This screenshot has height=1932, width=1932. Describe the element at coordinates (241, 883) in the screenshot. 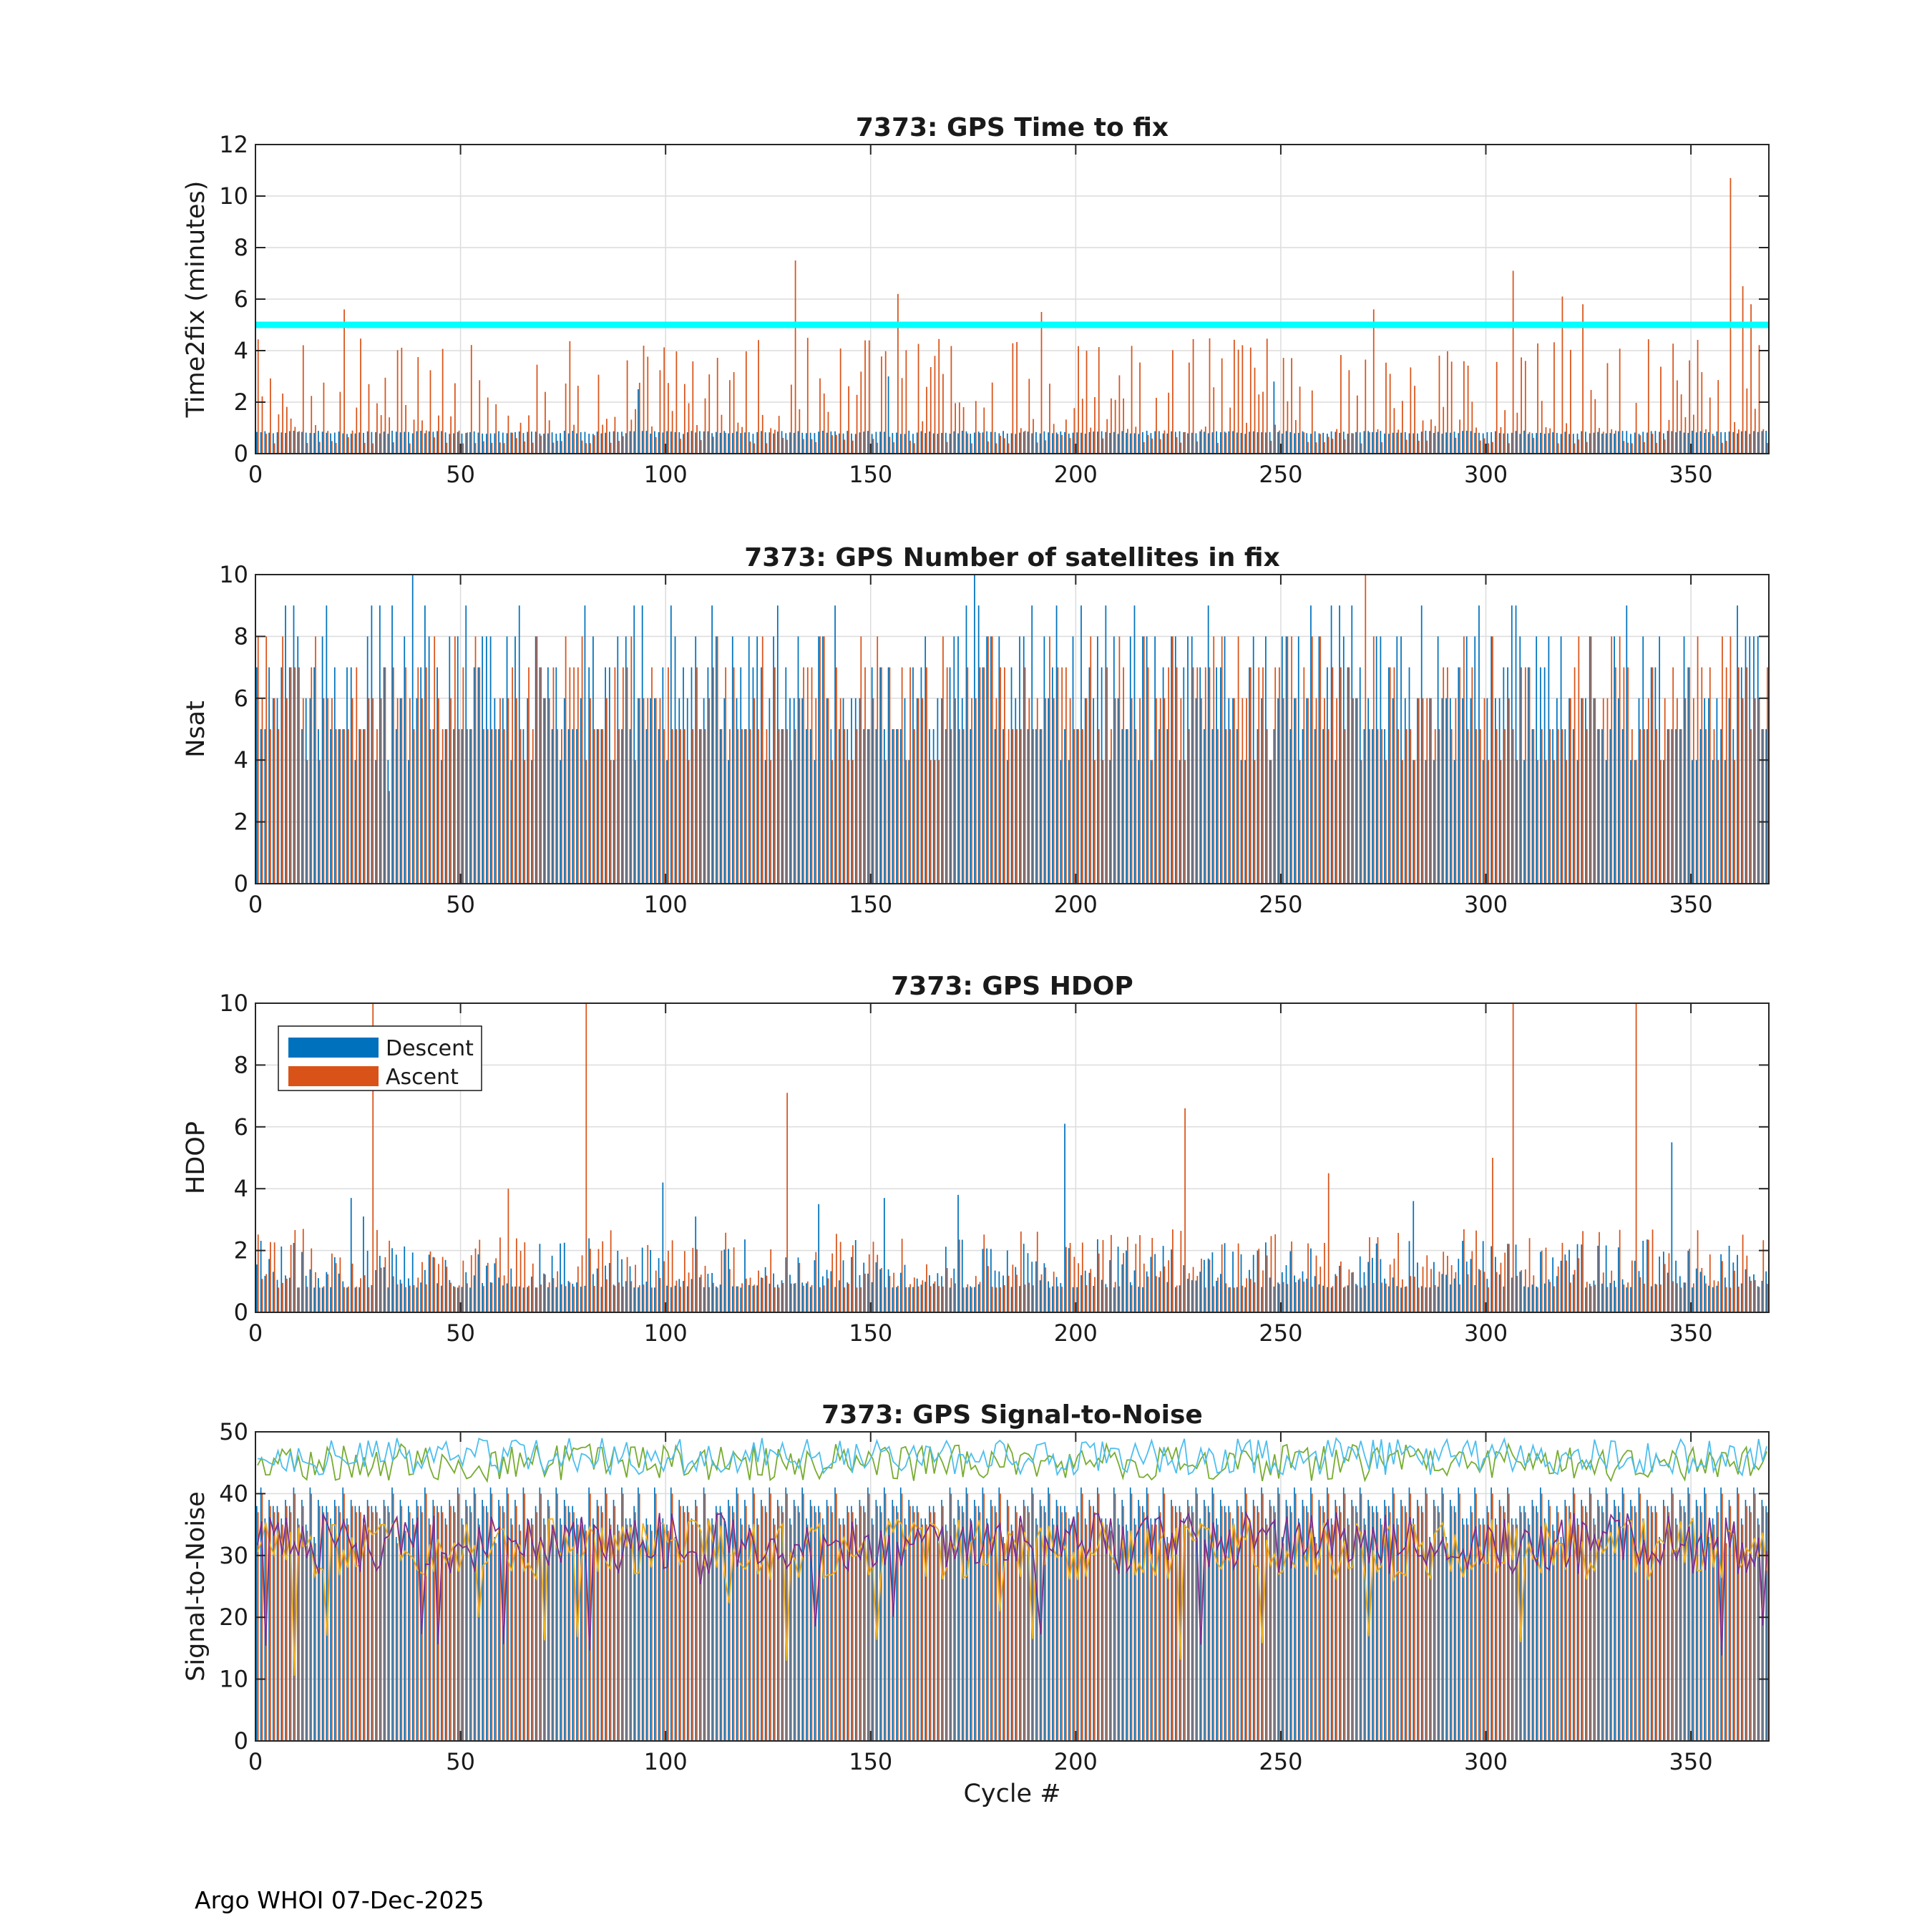

I see `y-tick-label: 0` at that location.